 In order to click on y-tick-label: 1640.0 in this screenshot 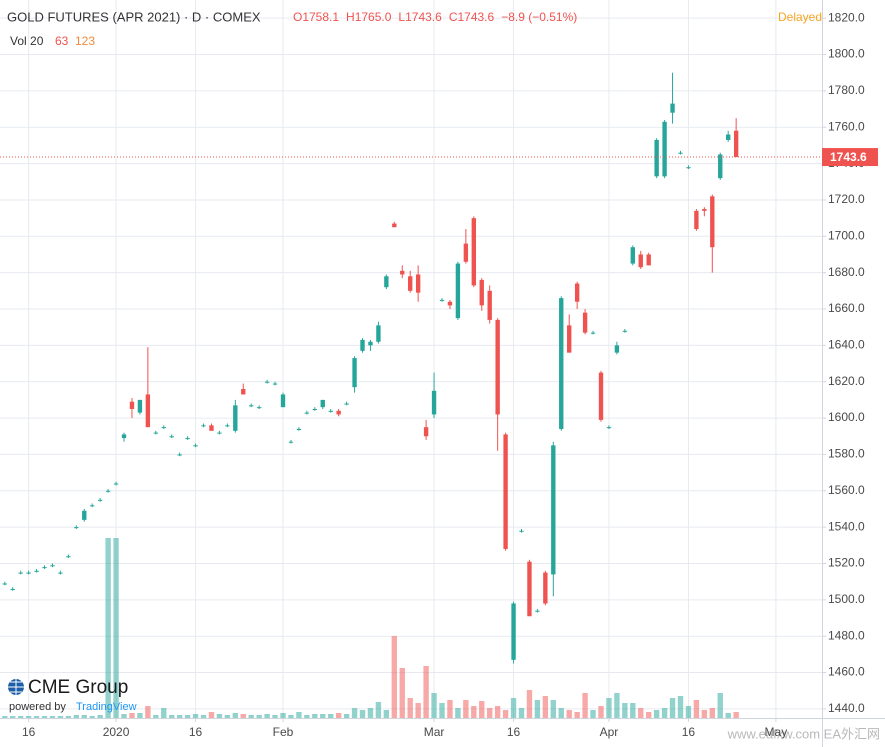, I will do `click(846, 345)`.